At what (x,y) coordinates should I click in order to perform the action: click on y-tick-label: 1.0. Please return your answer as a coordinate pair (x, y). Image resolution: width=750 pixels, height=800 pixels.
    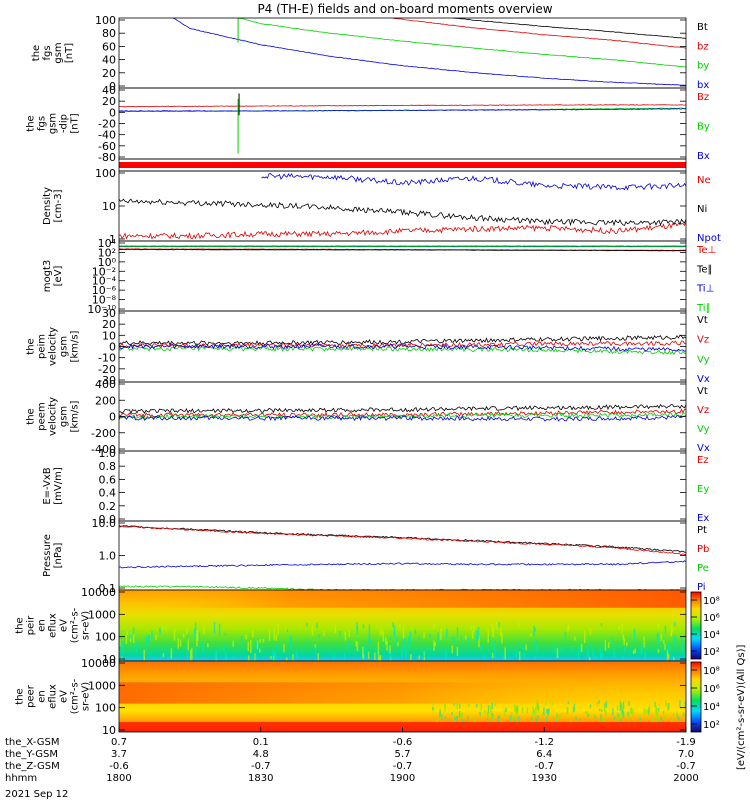
    Looking at the image, I should click on (108, 453).